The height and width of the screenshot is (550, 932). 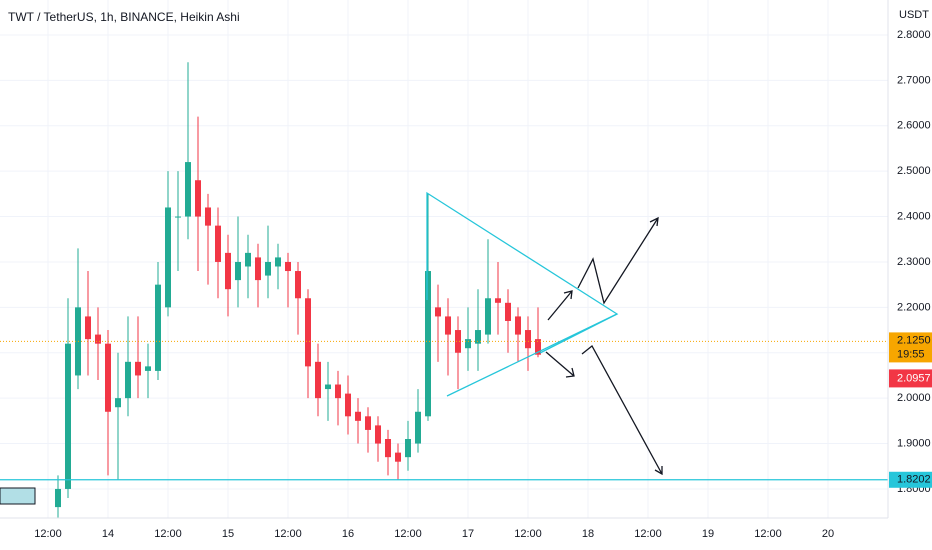 What do you see at coordinates (911, 354) in the screenshot?
I see `countdown: 19:55` at bounding box center [911, 354].